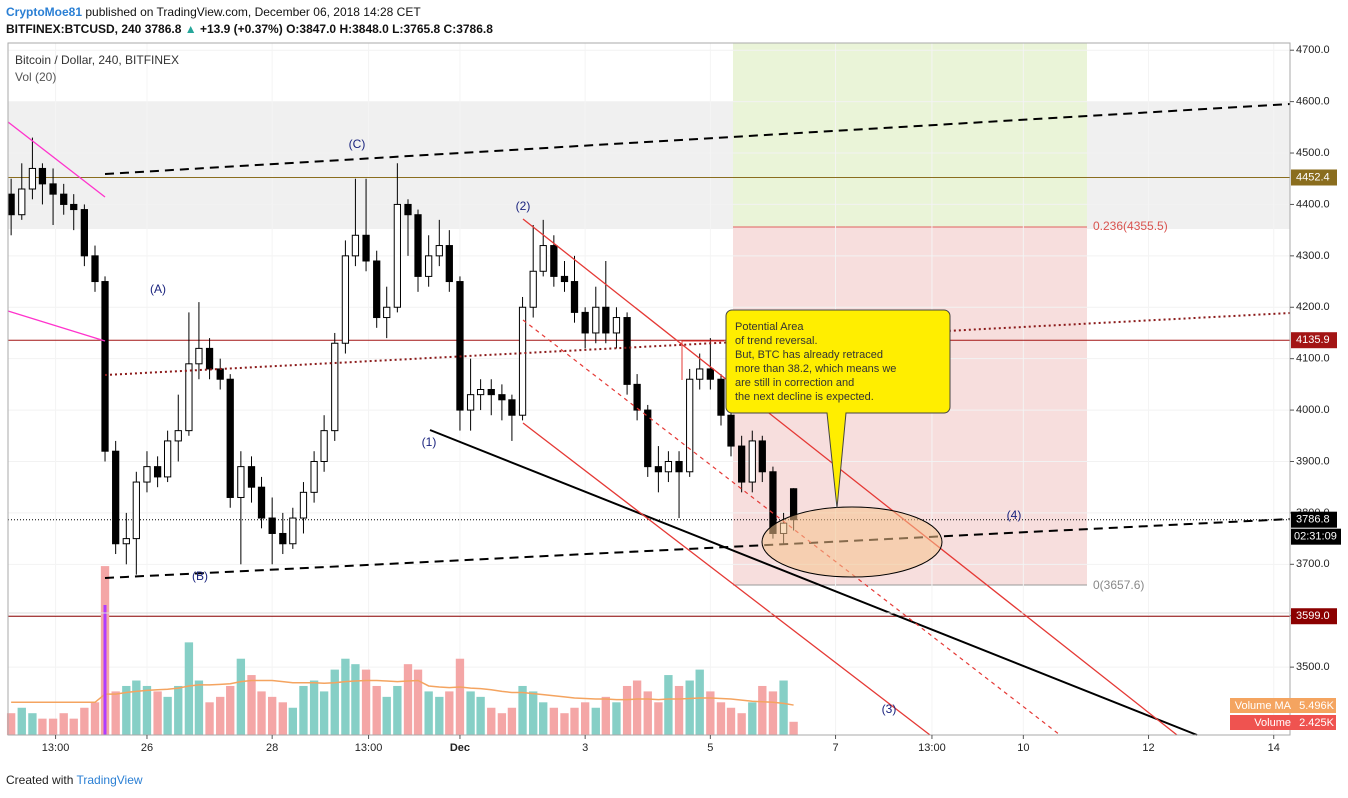 The image size is (1348, 798). Describe the element at coordinates (364, 29) in the screenshot. I see `high: H:3848.0` at that location.